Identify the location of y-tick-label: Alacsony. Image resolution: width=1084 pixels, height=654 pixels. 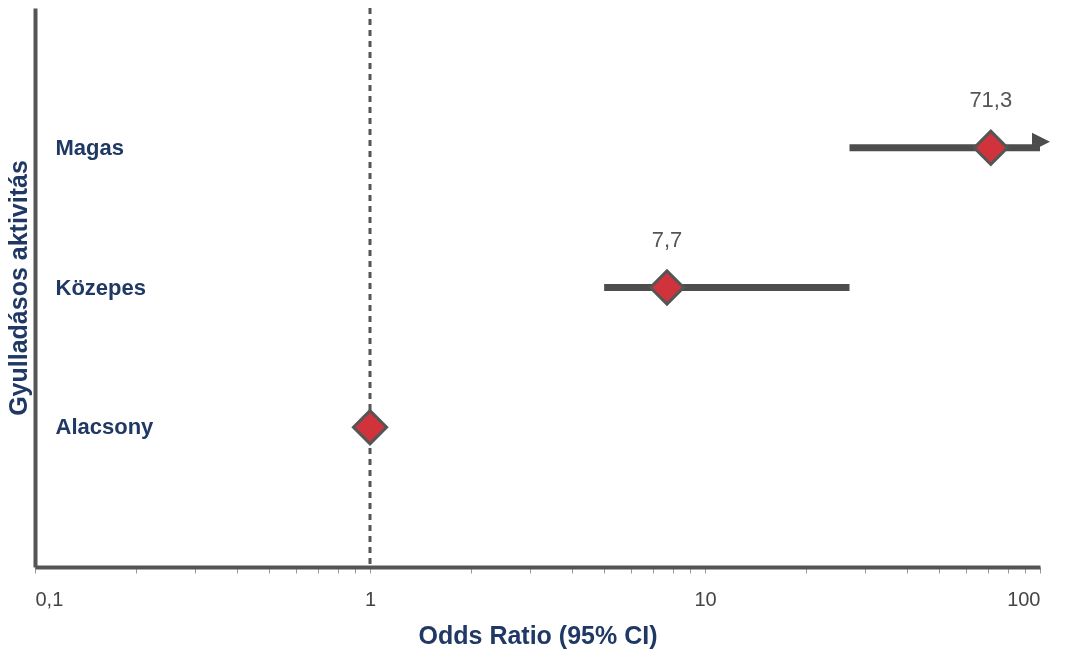
(105, 427).